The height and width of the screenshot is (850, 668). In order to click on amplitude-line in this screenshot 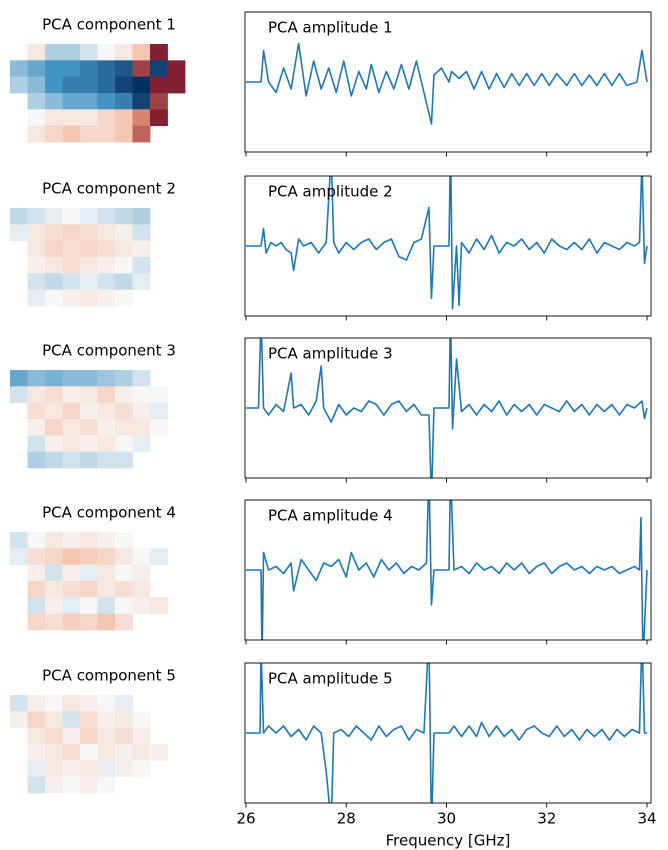, I will do `click(447, 570)`.